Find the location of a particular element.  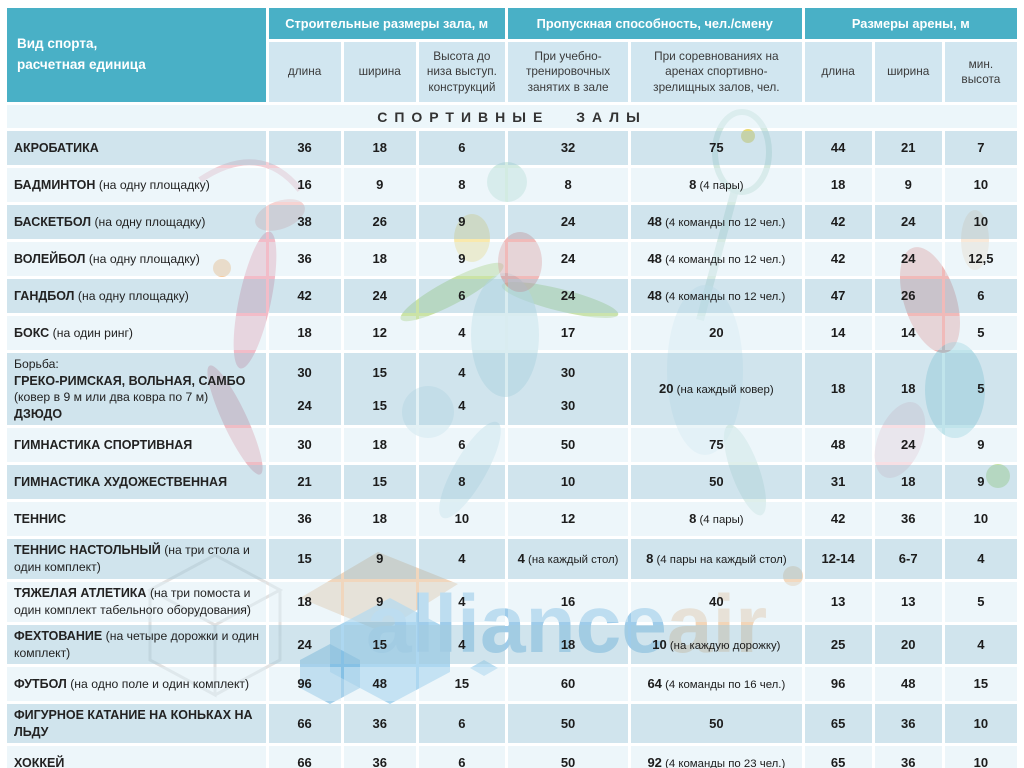

value-cell: 5 is located at coordinates (980, 389).